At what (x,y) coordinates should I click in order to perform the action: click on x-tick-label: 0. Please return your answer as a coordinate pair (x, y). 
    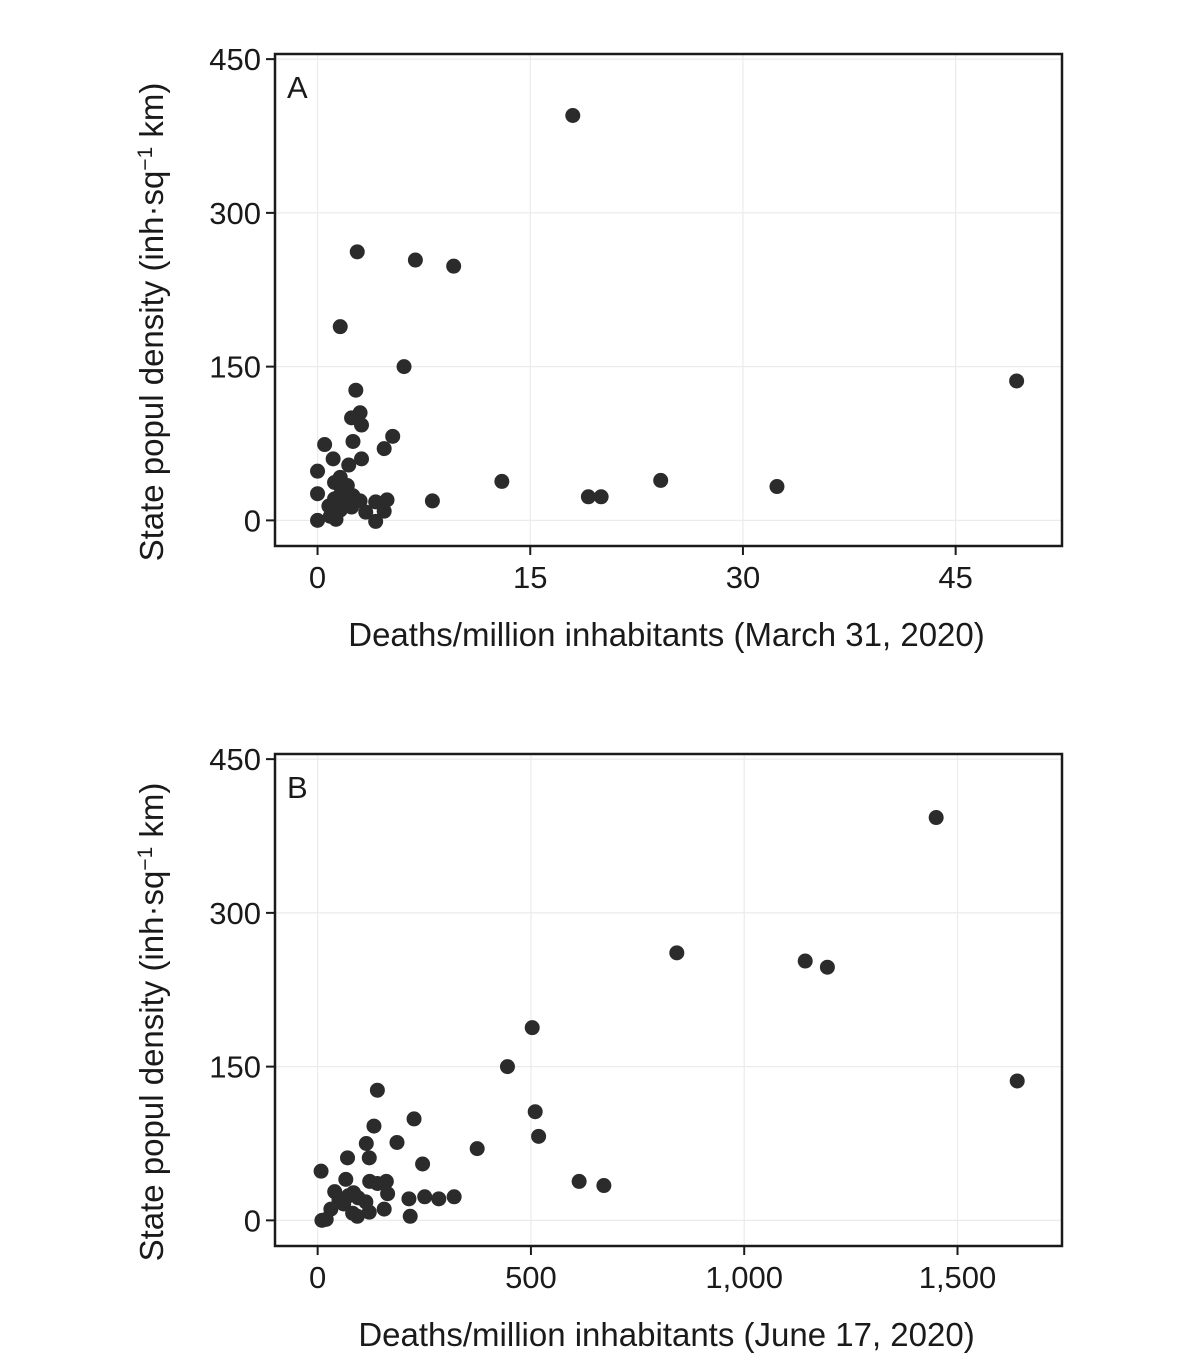
    Looking at the image, I should click on (317, 1277).